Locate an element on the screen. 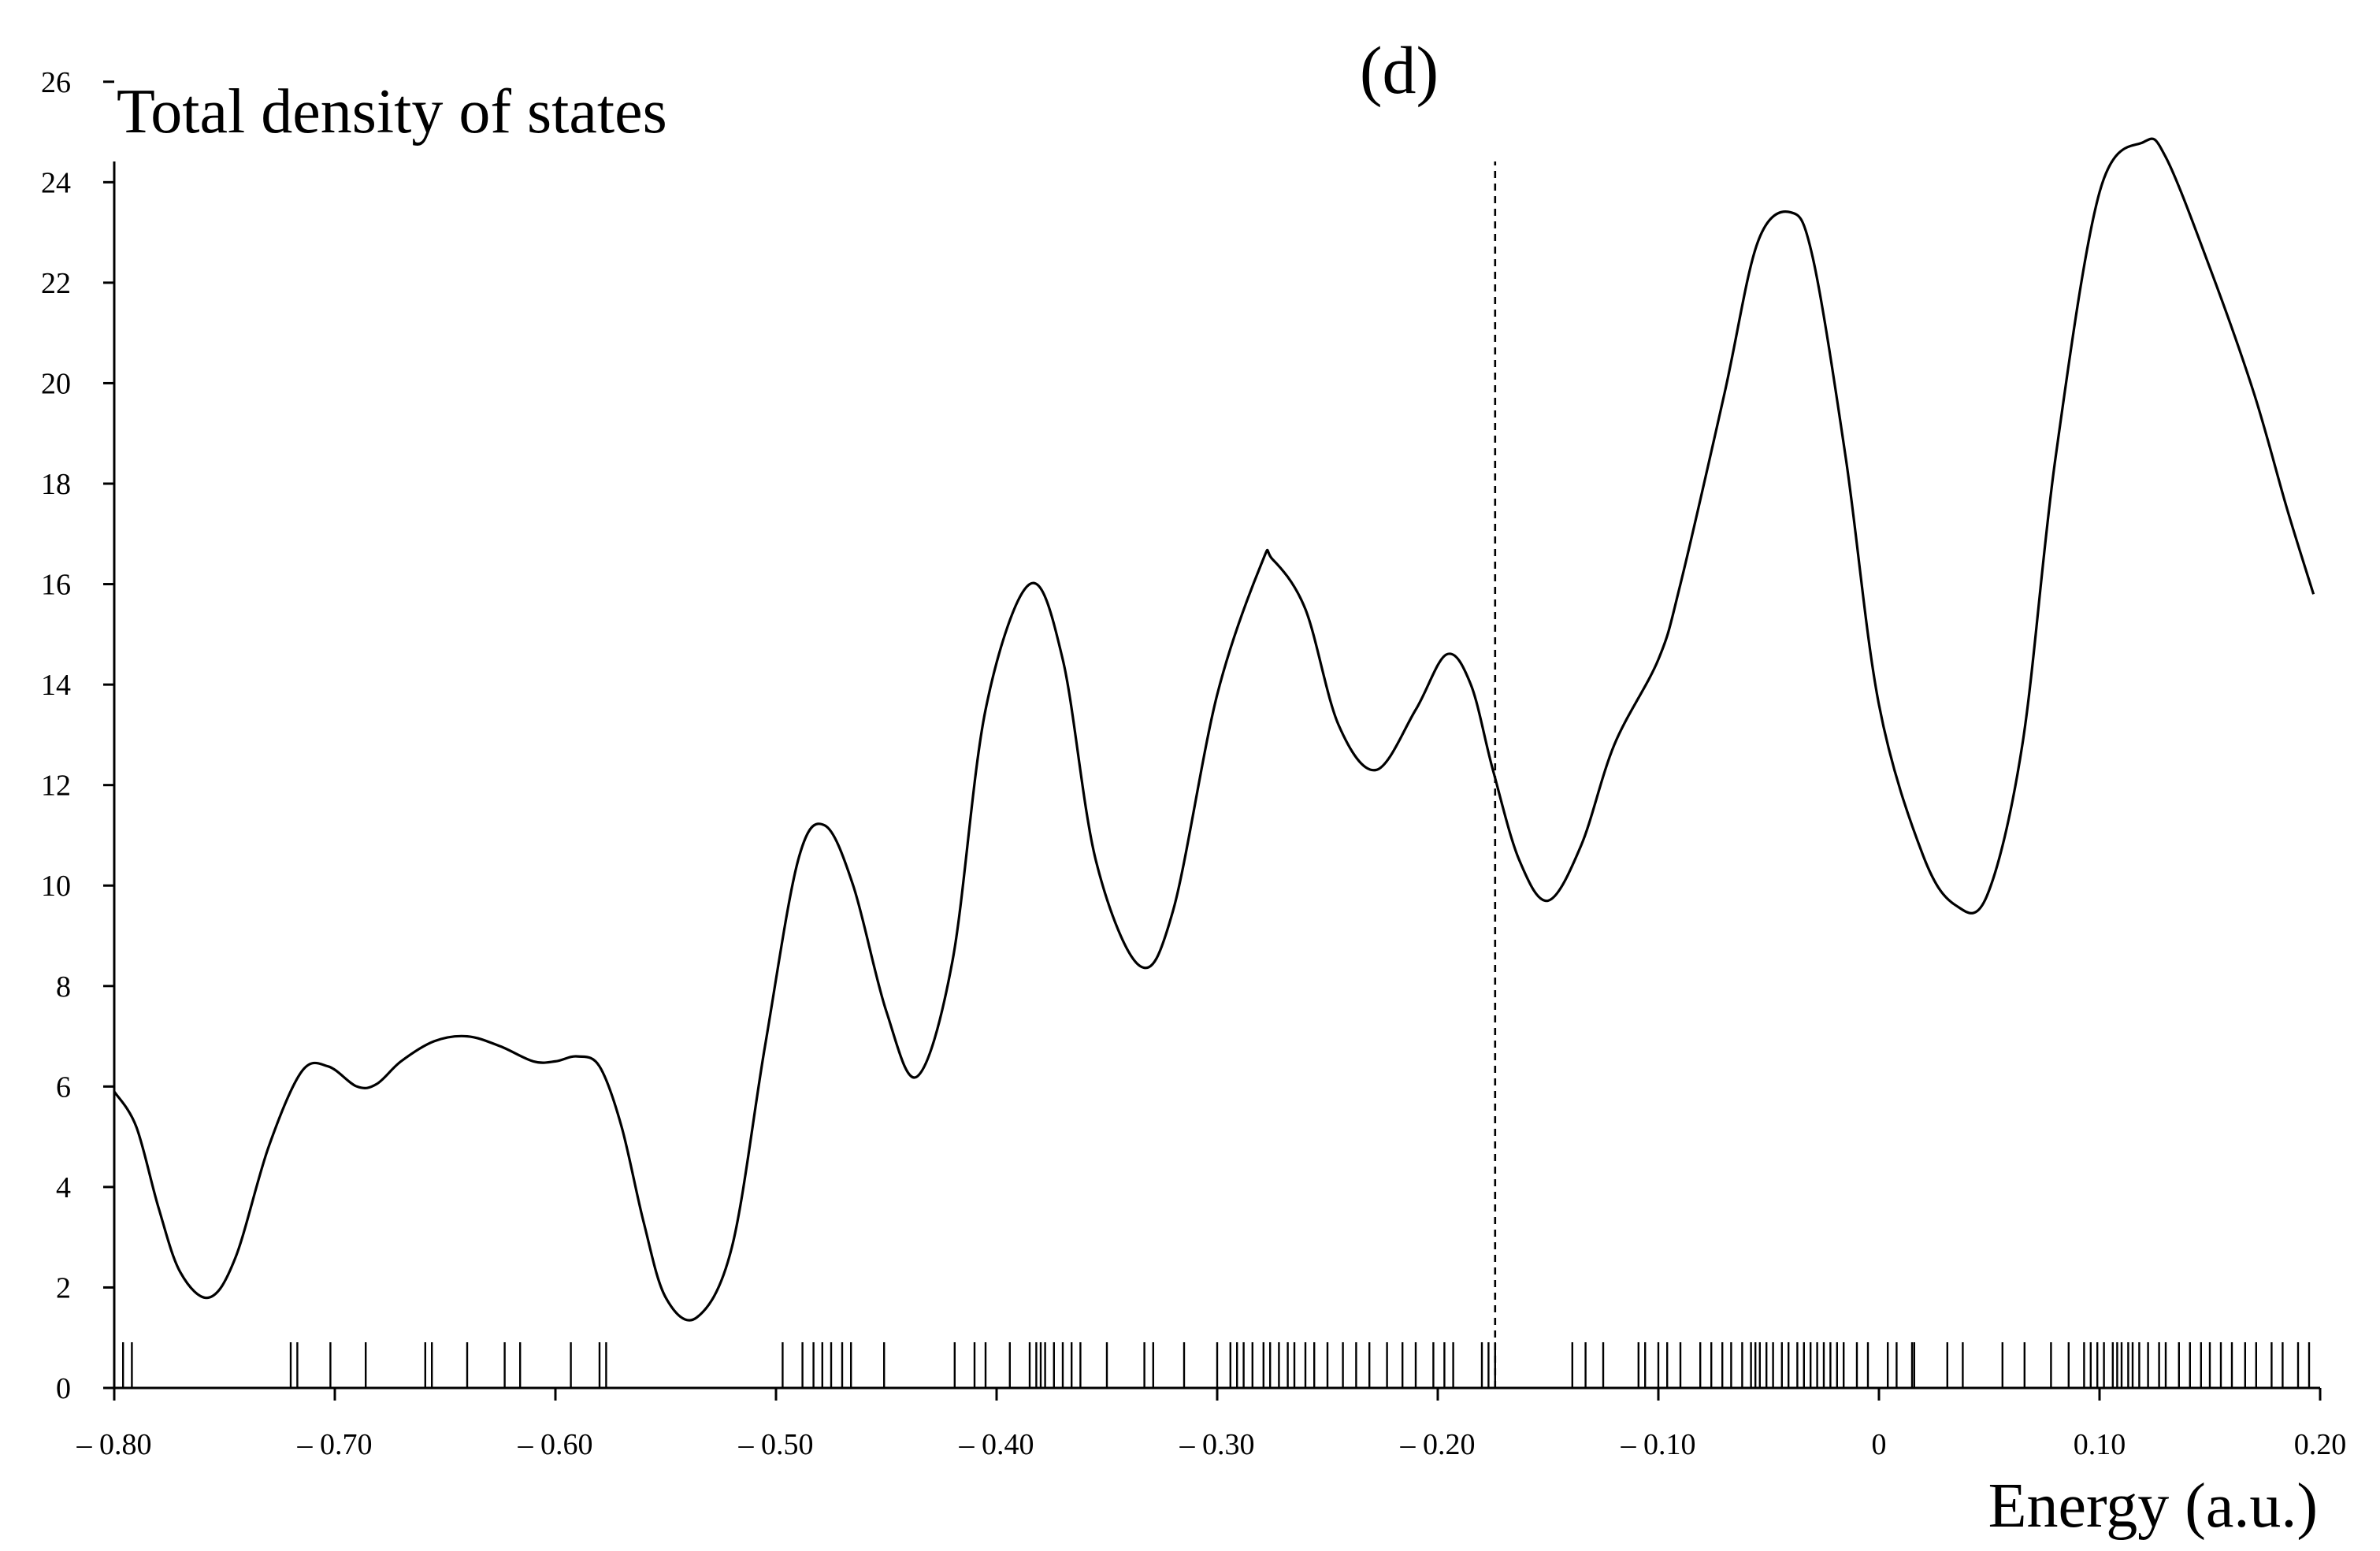 The height and width of the screenshot is (1551, 2380). y-tick-label: 24 is located at coordinates (56, 182).